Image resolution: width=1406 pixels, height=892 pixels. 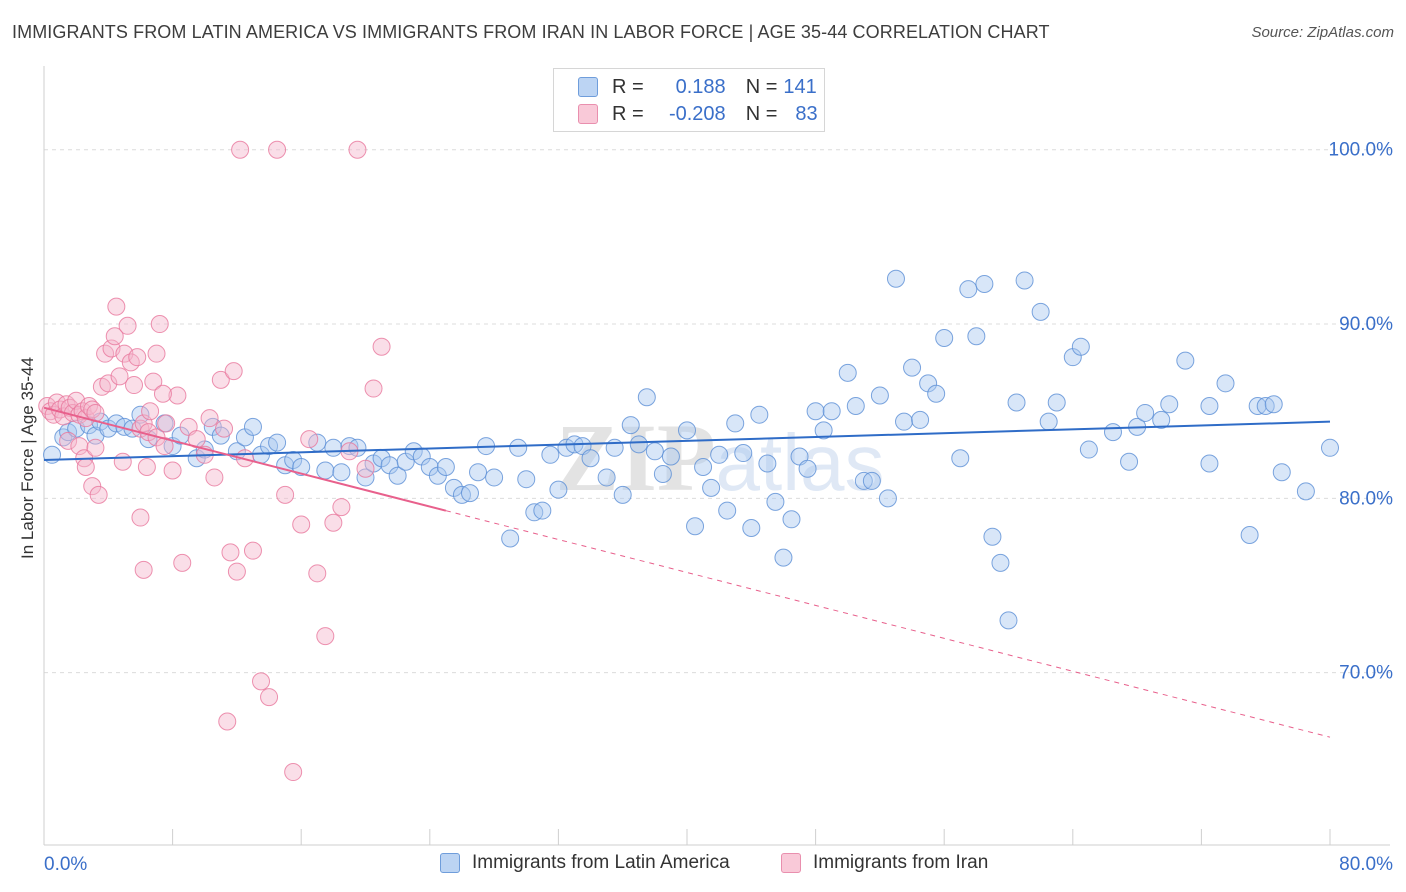 I want to click on n-value-iran: 83, so click(x=806, y=113).